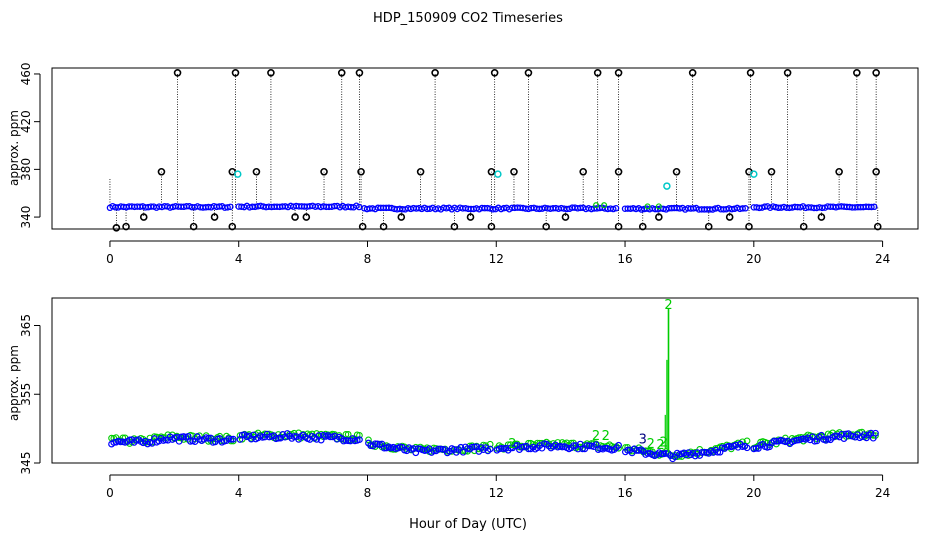 The width and height of the screenshot is (936, 540). I want to click on bottom-x-tick-label: 12, so click(496, 493).